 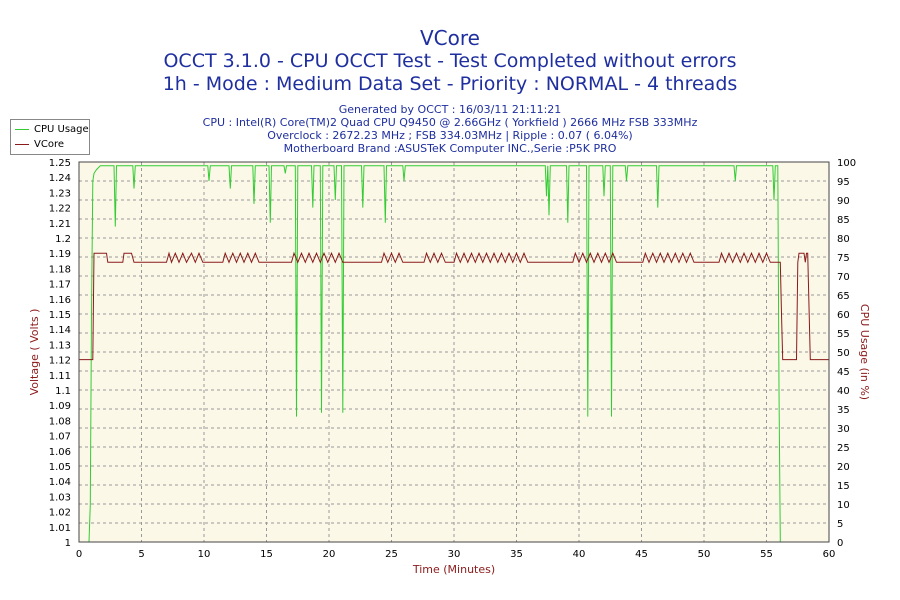 I want to click on y-left-tick-label: 1.04, so click(x=60, y=482).